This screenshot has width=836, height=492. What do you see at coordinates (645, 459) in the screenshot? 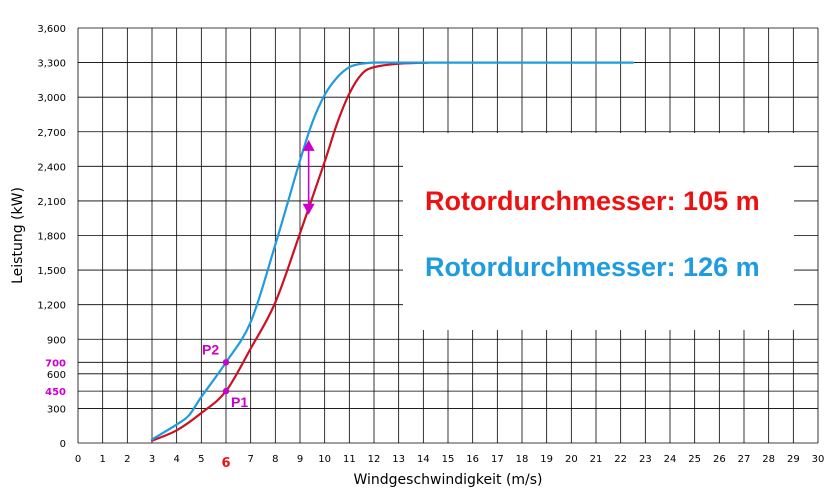
I see `x-tick-label: 23` at bounding box center [645, 459].